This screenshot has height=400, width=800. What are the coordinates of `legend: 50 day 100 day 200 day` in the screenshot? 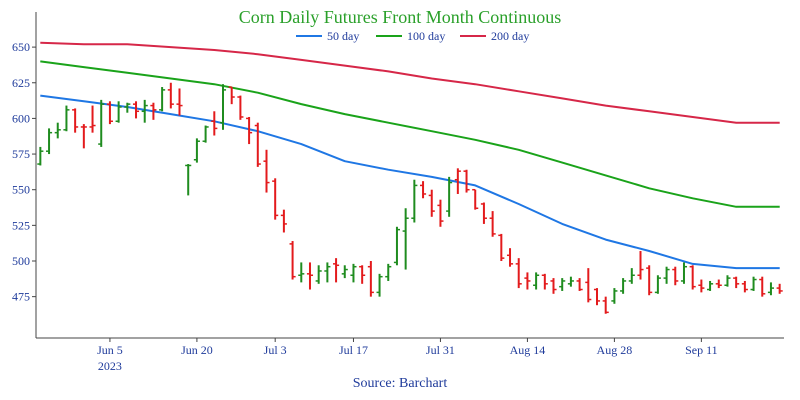 It's located at (412, 36).